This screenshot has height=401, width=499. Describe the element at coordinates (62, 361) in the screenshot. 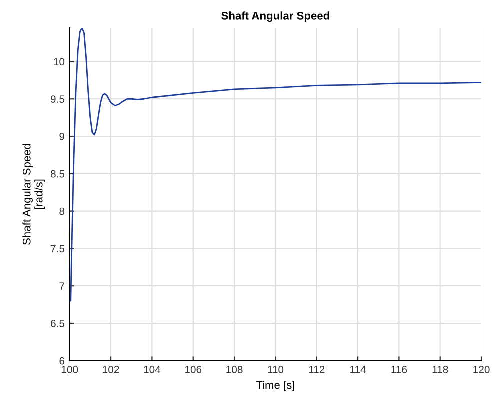

I see `y-tick-label: 6` at that location.